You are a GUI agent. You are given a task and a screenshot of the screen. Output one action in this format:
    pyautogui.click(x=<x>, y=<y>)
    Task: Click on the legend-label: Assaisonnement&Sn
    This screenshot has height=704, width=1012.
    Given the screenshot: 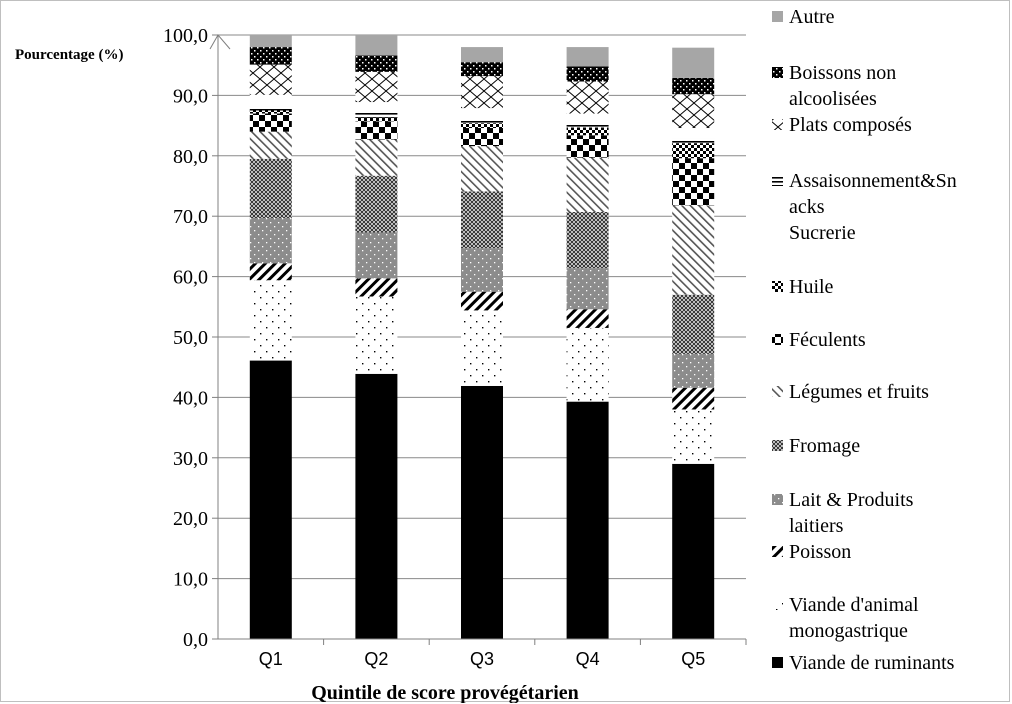 What is the action you would take?
    pyautogui.click(x=873, y=181)
    